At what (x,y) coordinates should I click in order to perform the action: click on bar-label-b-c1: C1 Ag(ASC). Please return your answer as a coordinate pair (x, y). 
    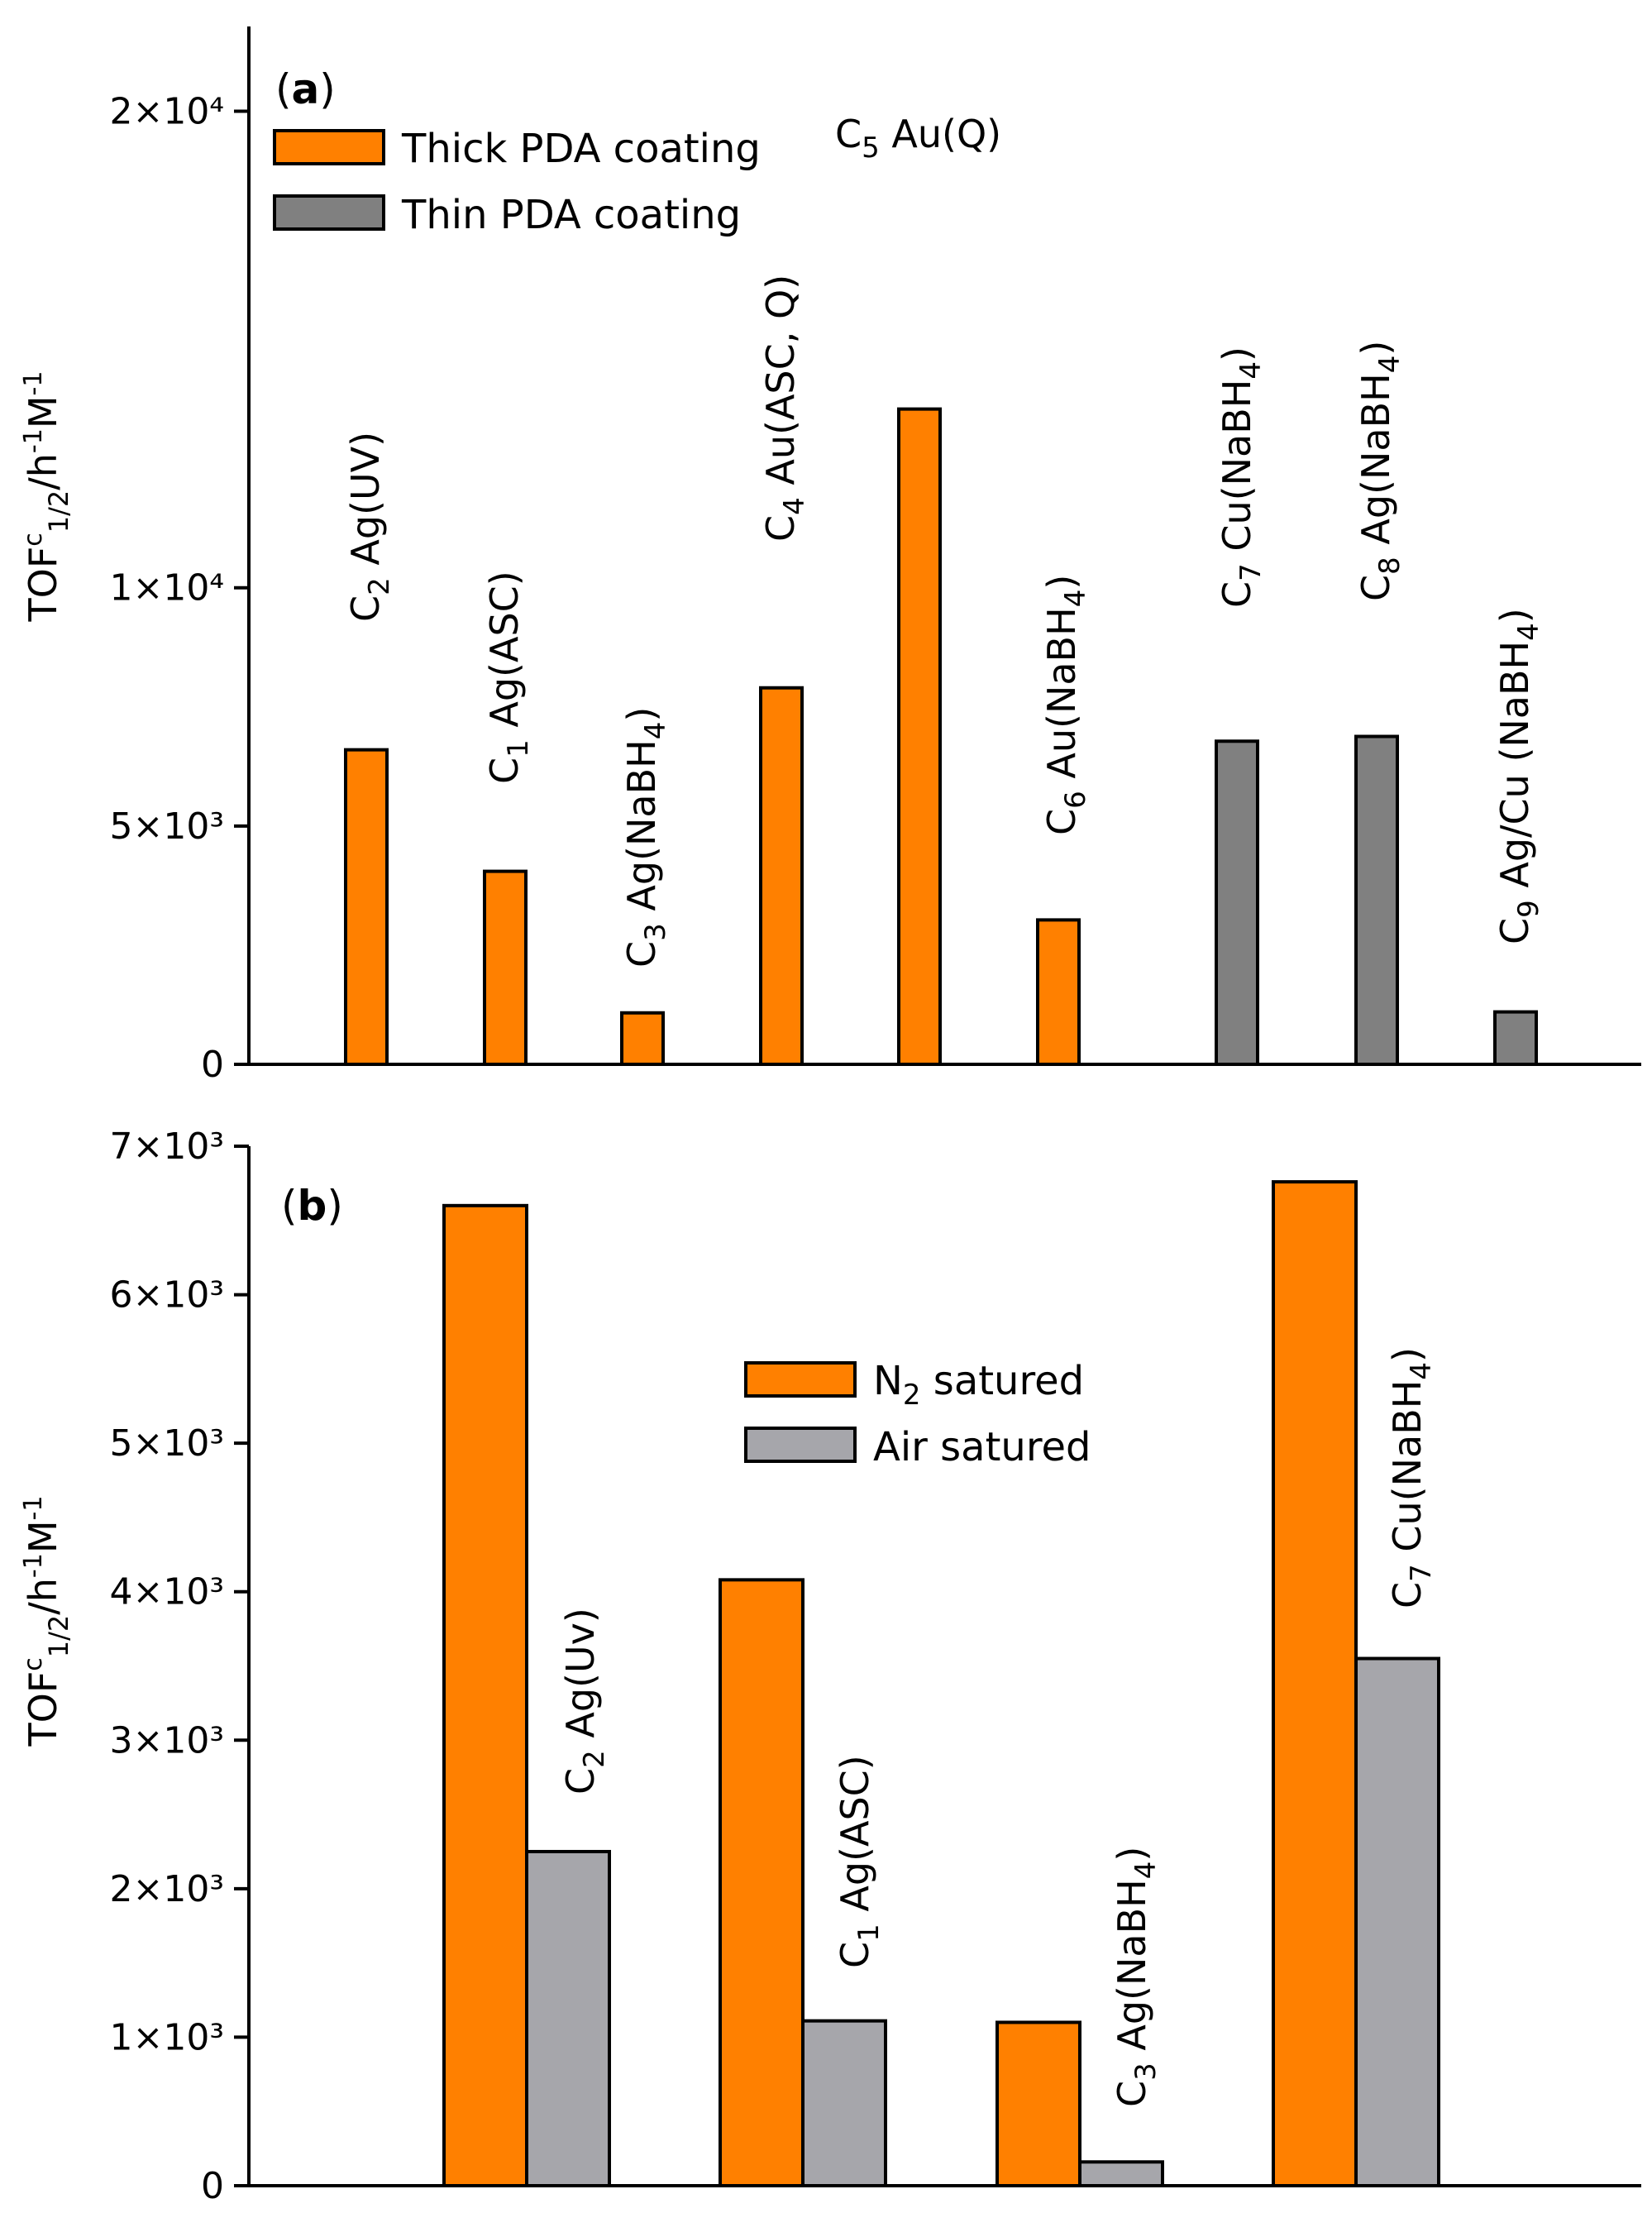
    Looking at the image, I should click on (859, 1862).